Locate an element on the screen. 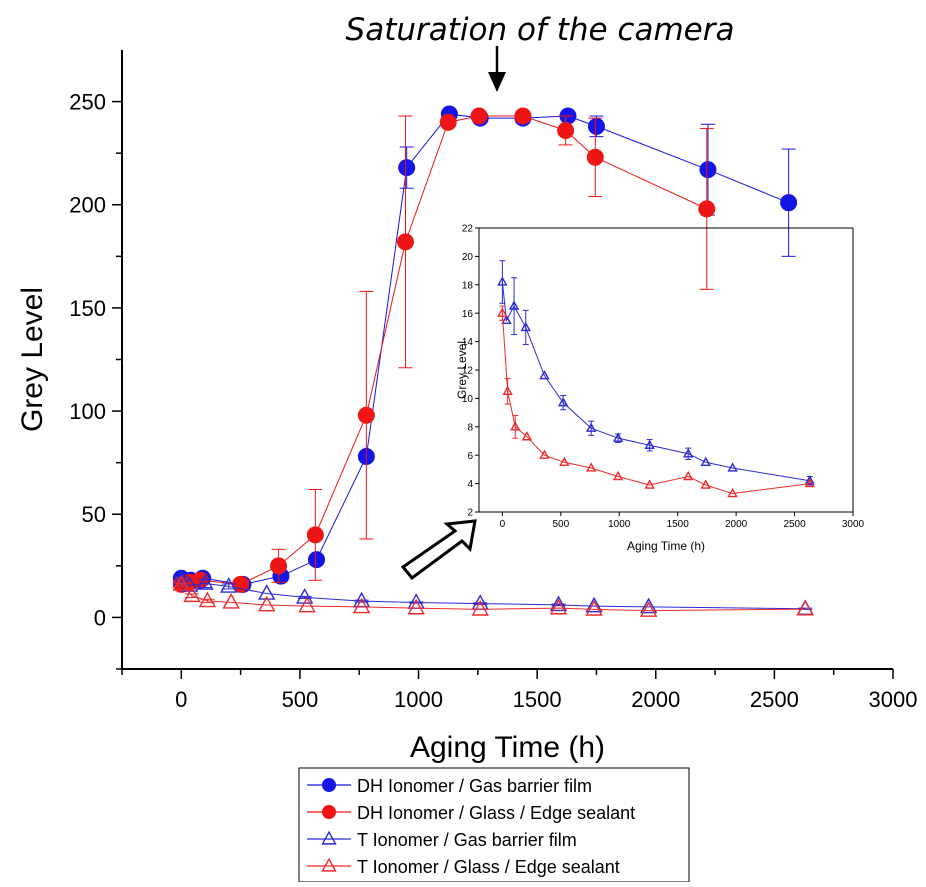 This screenshot has height=887, width=926. y-tick-label: 0 is located at coordinates (100, 617).